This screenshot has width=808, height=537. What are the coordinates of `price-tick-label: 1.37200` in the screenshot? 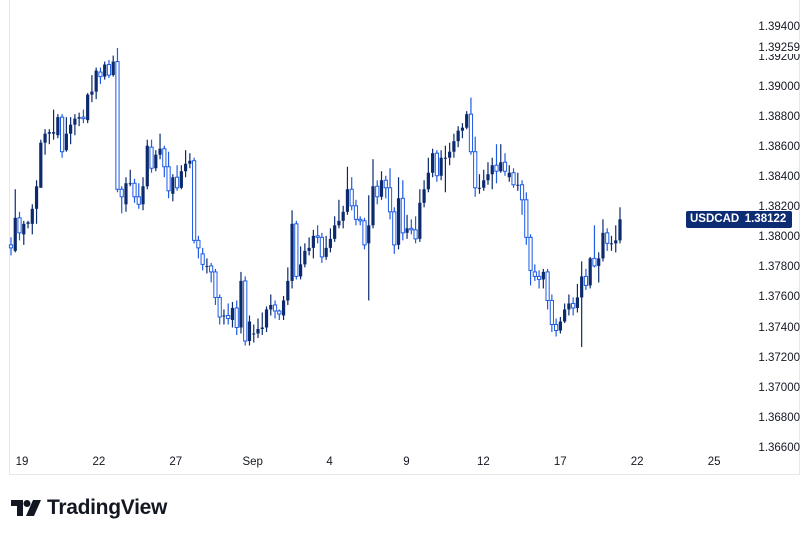 It's located at (779, 357).